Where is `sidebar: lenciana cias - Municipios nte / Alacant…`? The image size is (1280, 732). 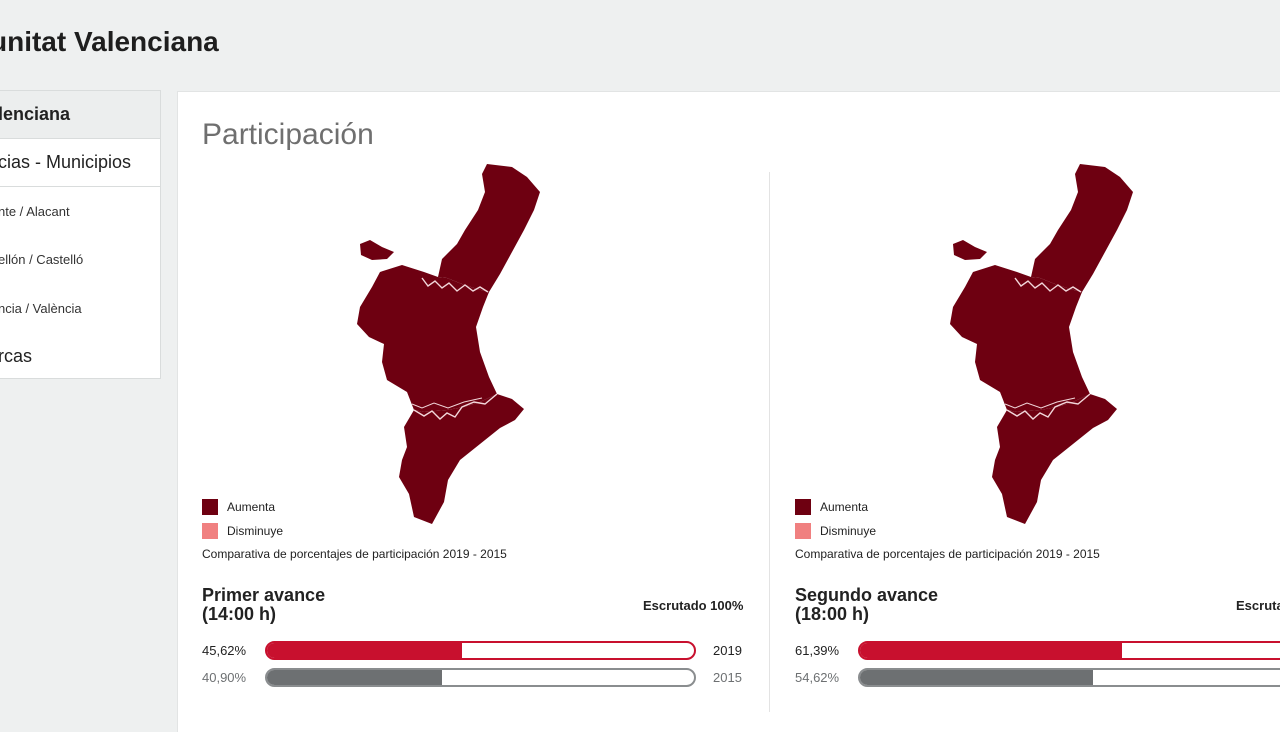
sidebar: lenciana cias - Municipios nte / Alacant… is located at coordinates (80, 234).